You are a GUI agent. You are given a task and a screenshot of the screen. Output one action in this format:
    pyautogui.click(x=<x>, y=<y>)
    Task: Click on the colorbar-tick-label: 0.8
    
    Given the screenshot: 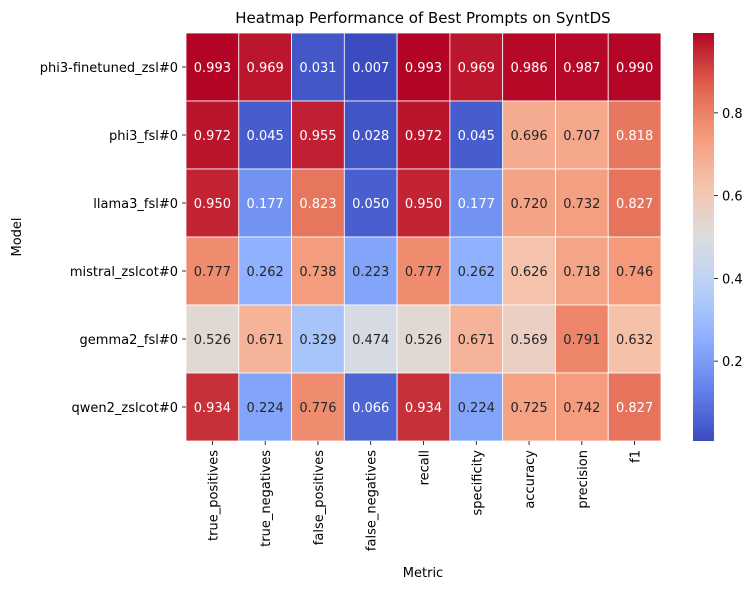 What is the action you would take?
    pyautogui.click(x=732, y=114)
    